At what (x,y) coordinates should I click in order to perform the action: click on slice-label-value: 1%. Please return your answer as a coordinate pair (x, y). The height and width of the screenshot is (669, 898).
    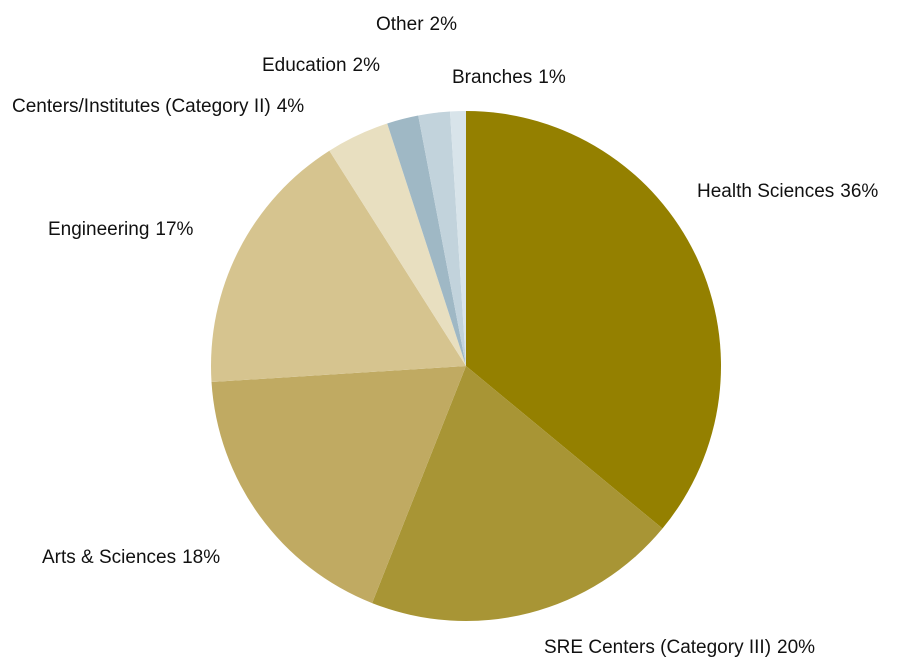
    Looking at the image, I should click on (552, 77).